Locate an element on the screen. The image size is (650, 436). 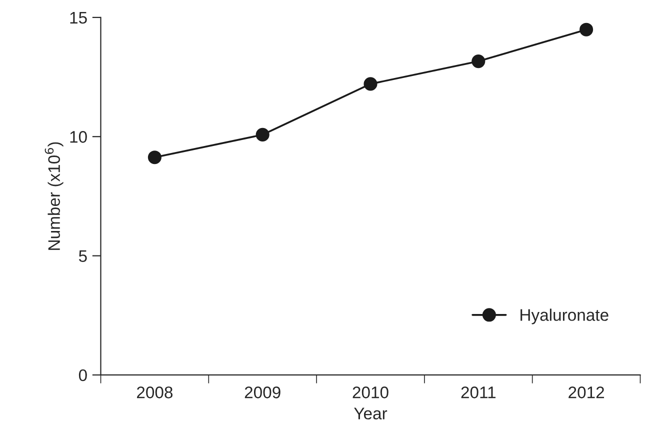
x-axis-title: Year is located at coordinates (371, 414).